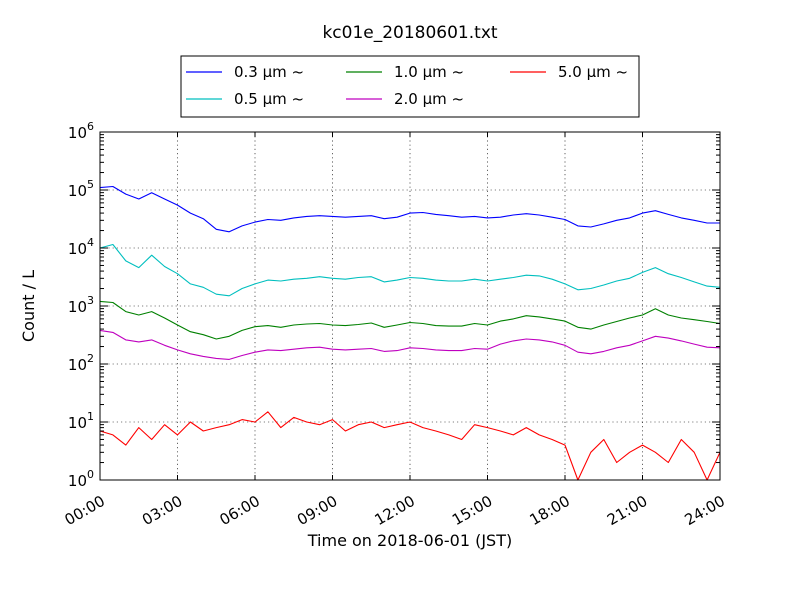  What do you see at coordinates (81, 479) in the screenshot?
I see `y-tick-label: 10⁰` at bounding box center [81, 479].